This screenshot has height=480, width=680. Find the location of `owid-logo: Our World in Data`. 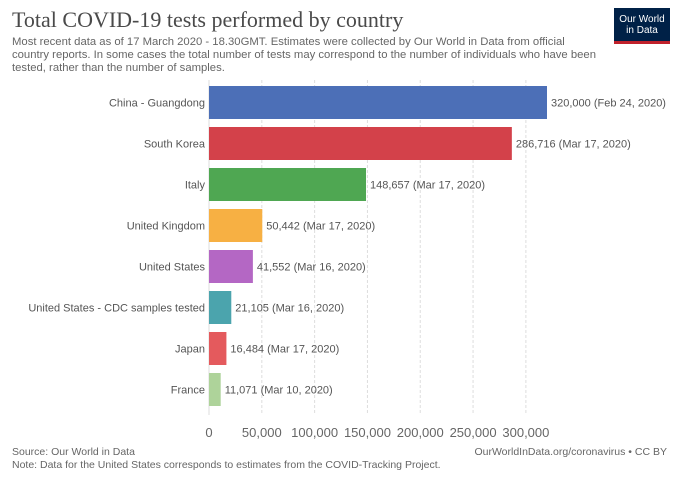

owid-logo: Our World in Data is located at coordinates (642, 26).